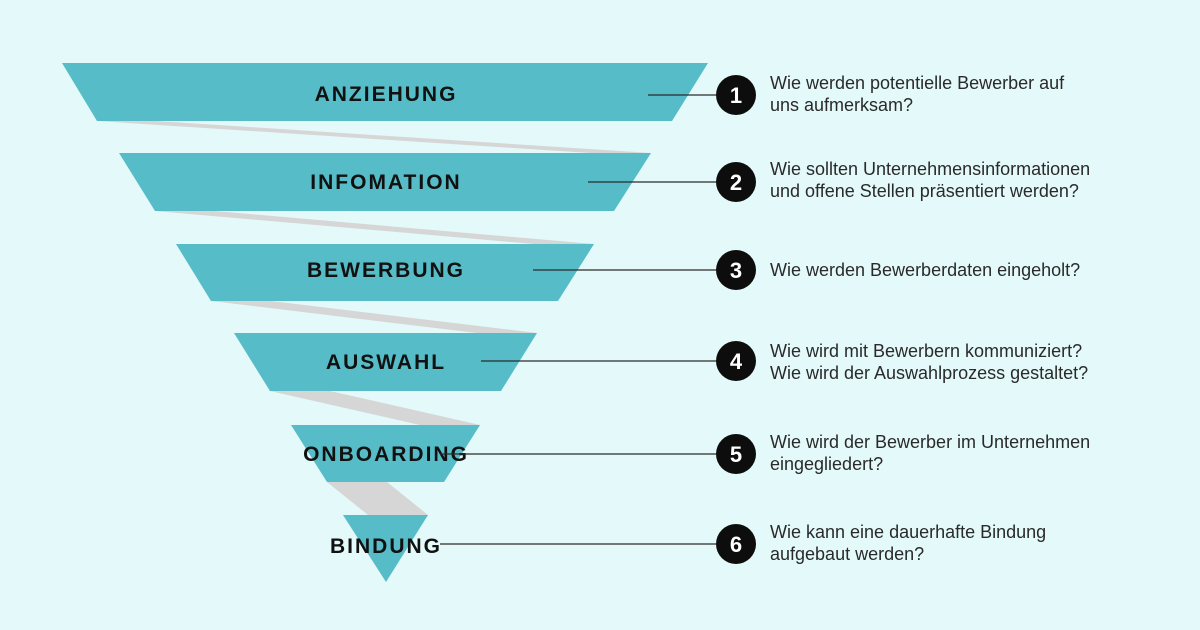  Describe the element at coordinates (925, 270) in the screenshot. I see `question-line: Wie werden Bewerberdaten eingeholt?` at that location.